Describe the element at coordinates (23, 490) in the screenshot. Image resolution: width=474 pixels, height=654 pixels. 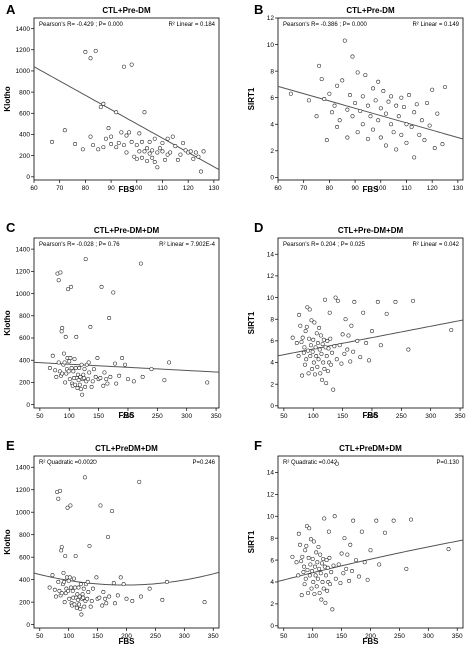
I see `y-tick-label: 1200` at that location.